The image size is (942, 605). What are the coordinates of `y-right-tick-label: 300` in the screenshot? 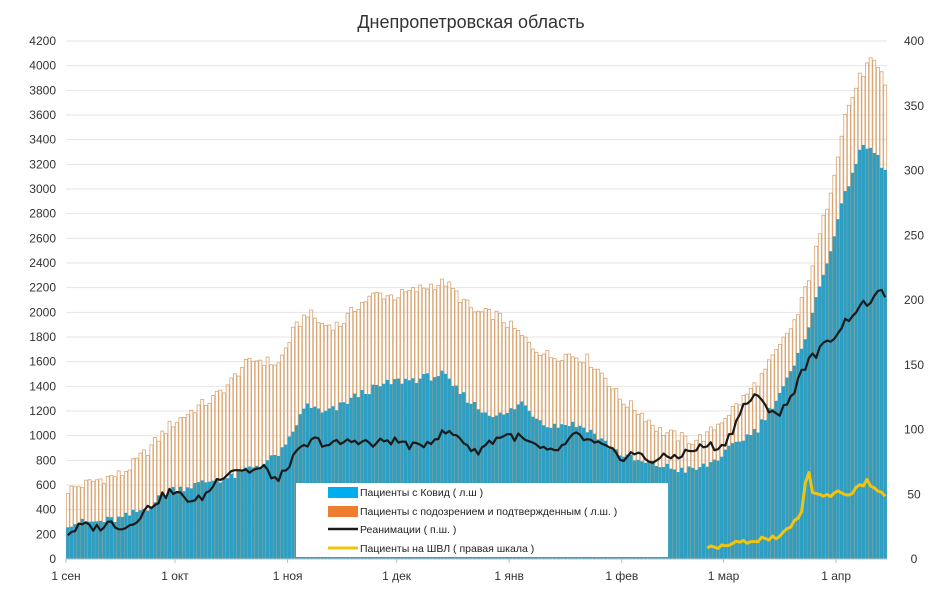 It's located at (914, 171).